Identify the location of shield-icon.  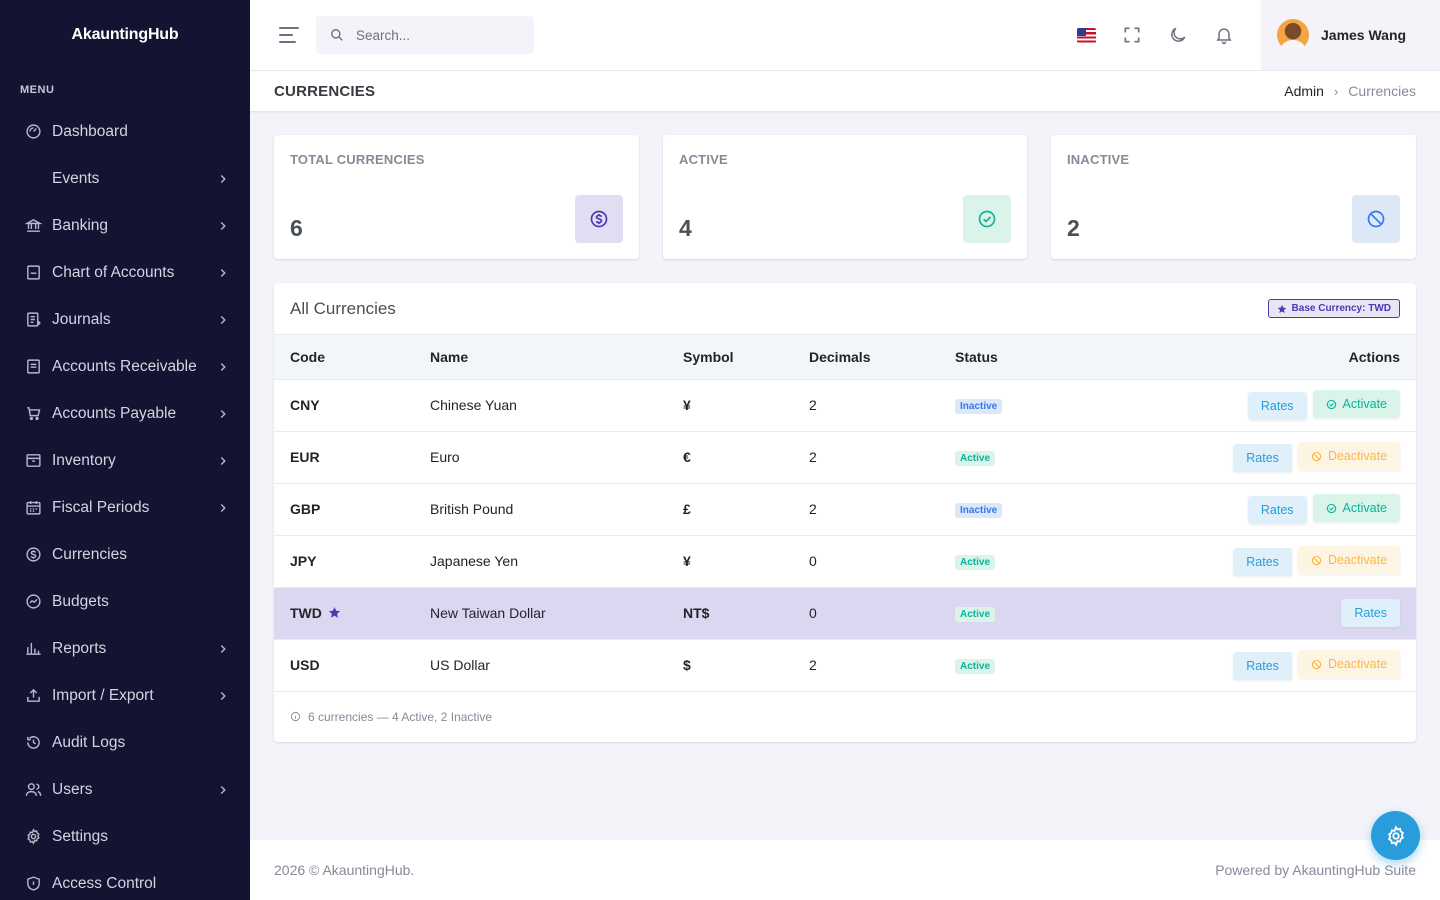
(33, 884).